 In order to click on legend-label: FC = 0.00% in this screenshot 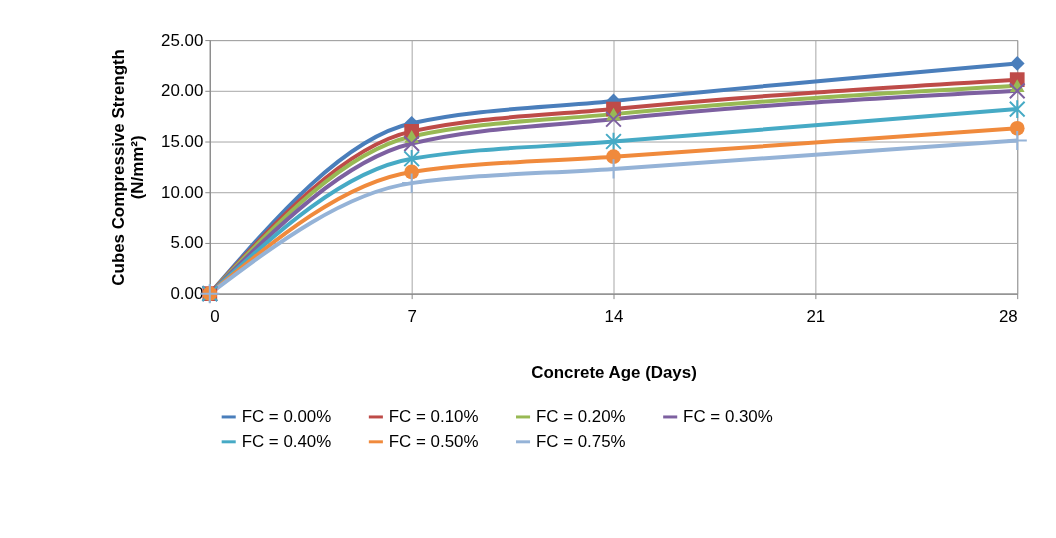, I will do `click(286, 416)`.